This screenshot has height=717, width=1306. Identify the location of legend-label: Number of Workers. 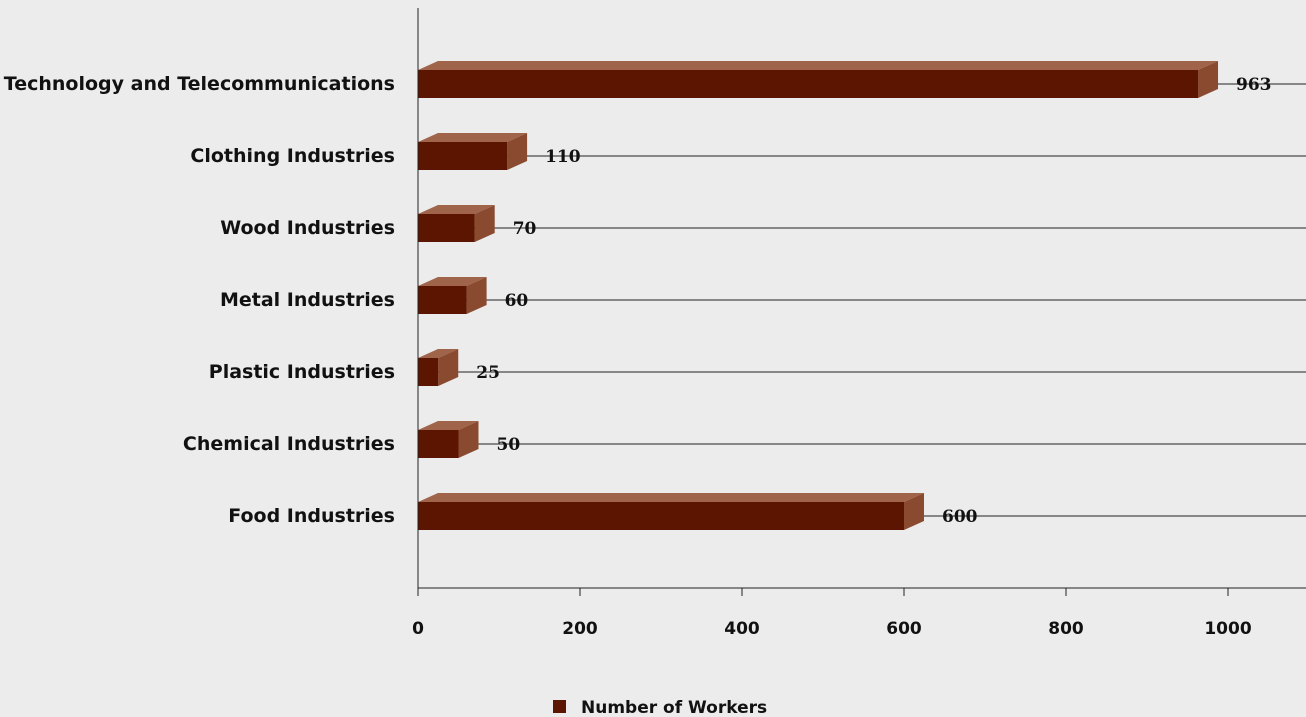
(674, 707).